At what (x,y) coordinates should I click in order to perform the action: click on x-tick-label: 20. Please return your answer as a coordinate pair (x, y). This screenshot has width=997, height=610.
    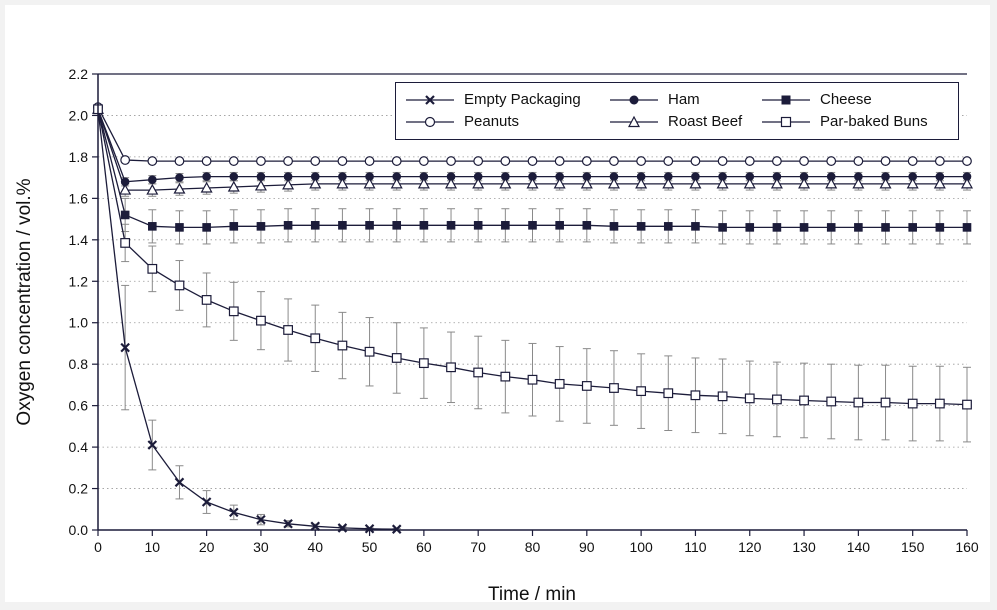
    Looking at the image, I should click on (207, 547).